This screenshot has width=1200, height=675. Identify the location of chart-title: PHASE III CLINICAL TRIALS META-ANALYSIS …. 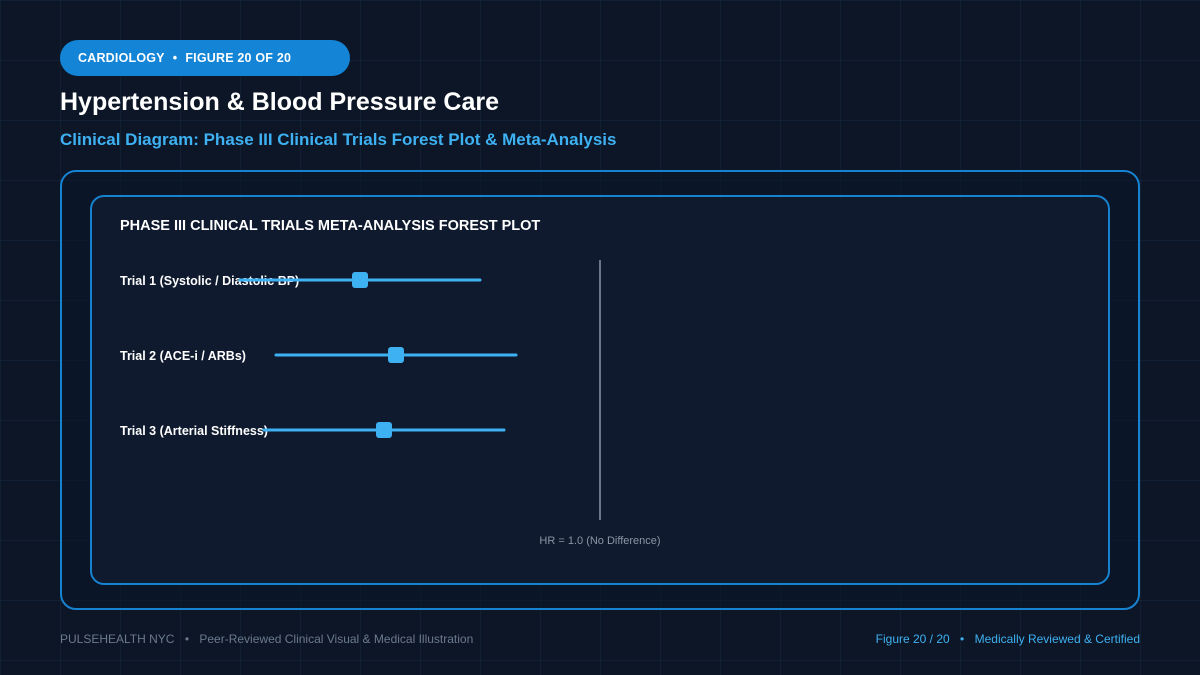
(330, 226).